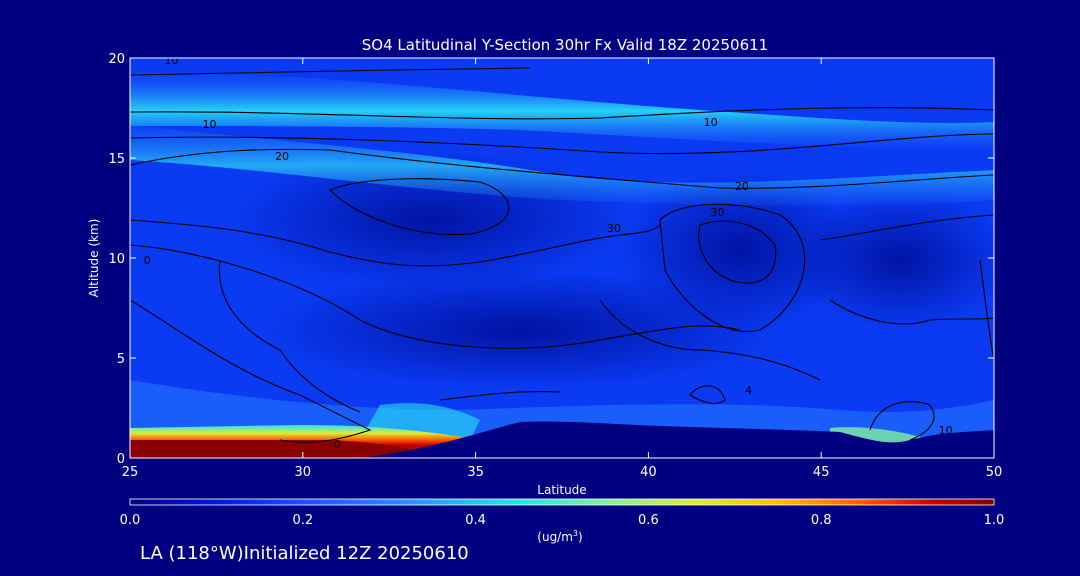 Image resolution: width=1080 pixels, height=576 pixels. I want to click on y-tick-label: 0, so click(121, 459).